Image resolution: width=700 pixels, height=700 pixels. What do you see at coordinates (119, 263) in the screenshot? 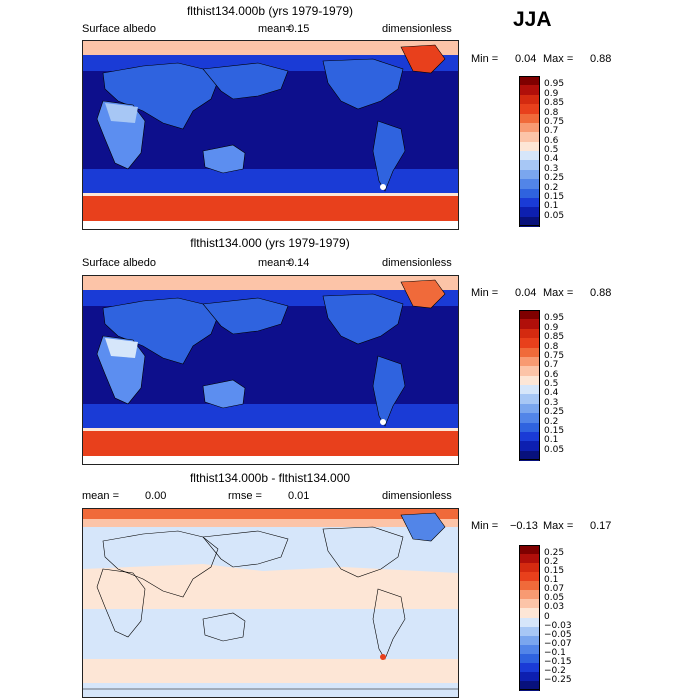
I see `panel2-variable-label: Surface albedo` at bounding box center [119, 263].